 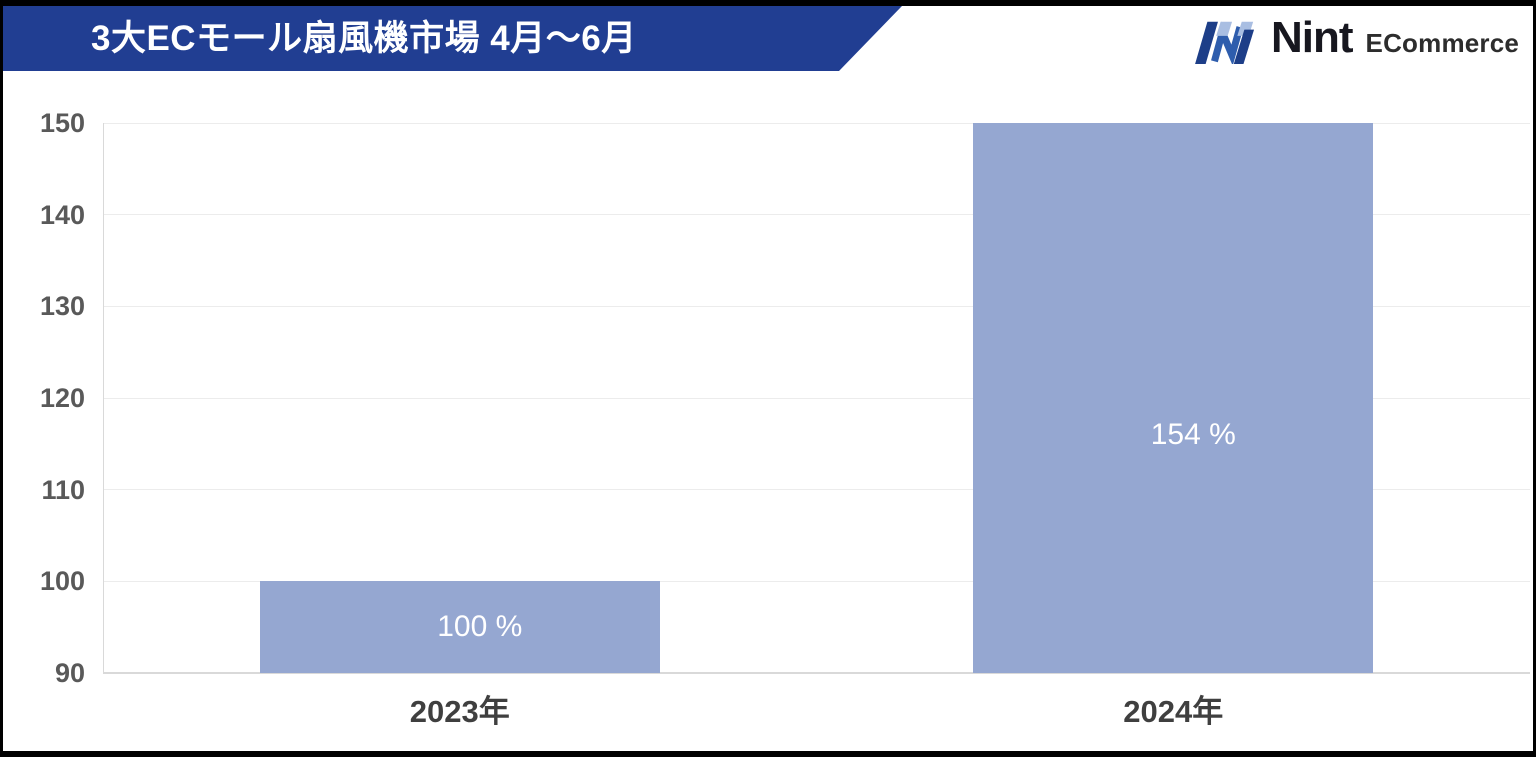 What do you see at coordinates (63, 489) in the screenshot?
I see `y-axis-tick-label: 110` at bounding box center [63, 489].